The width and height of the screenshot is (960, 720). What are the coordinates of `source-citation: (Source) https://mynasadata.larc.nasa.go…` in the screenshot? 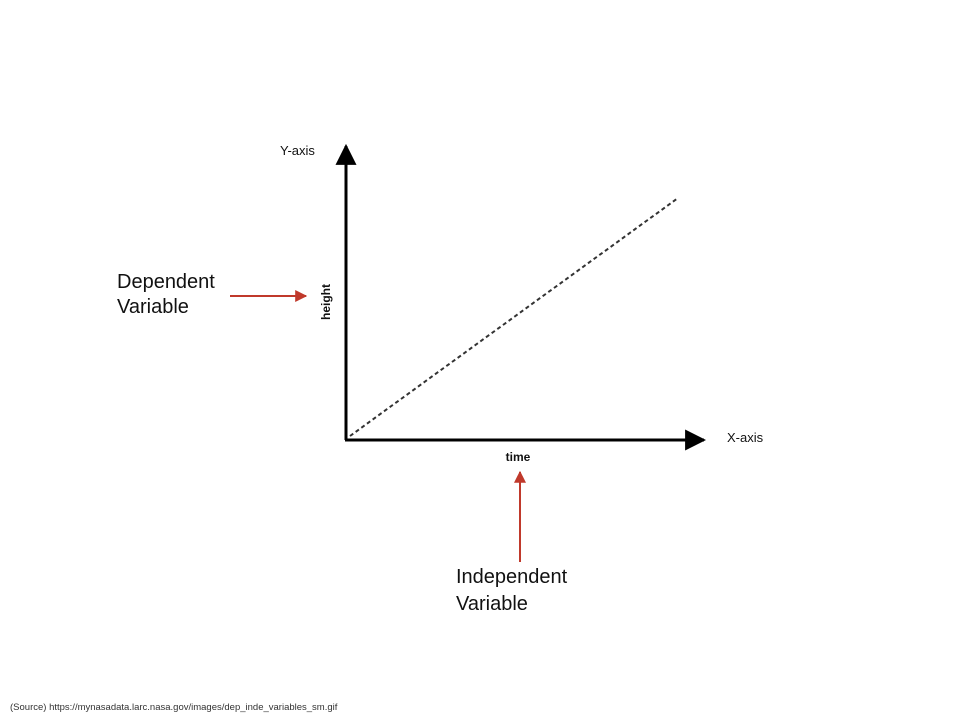 It's located at (174, 707).